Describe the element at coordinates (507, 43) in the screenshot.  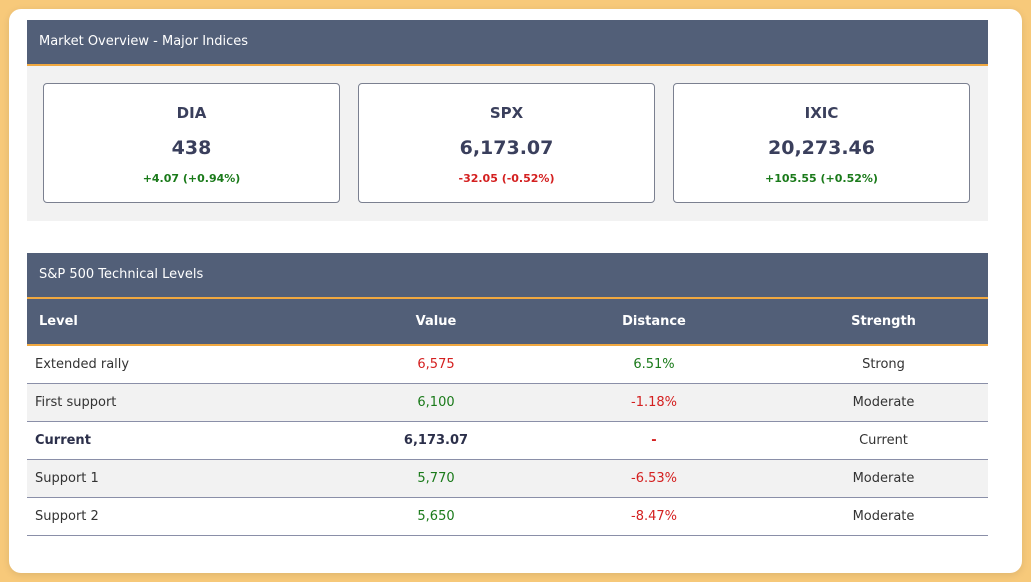
I see `market-overview-header: Market Overview - Major Indices` at that location.